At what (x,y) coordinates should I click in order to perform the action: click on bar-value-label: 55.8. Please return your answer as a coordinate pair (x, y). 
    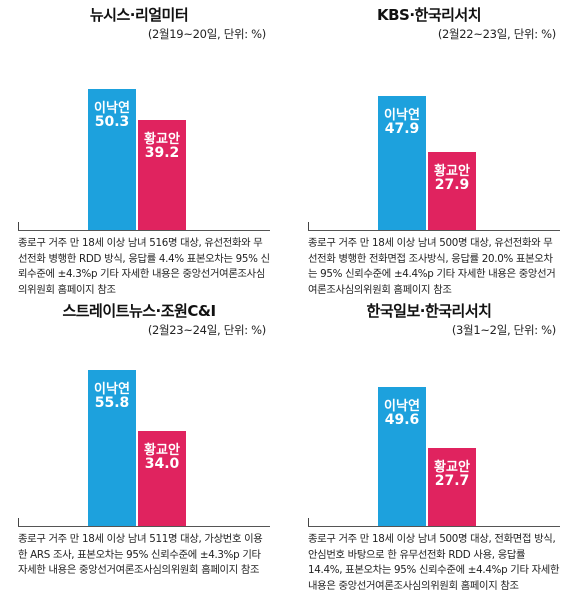
    Looking at the image, I should click on (112, 403).